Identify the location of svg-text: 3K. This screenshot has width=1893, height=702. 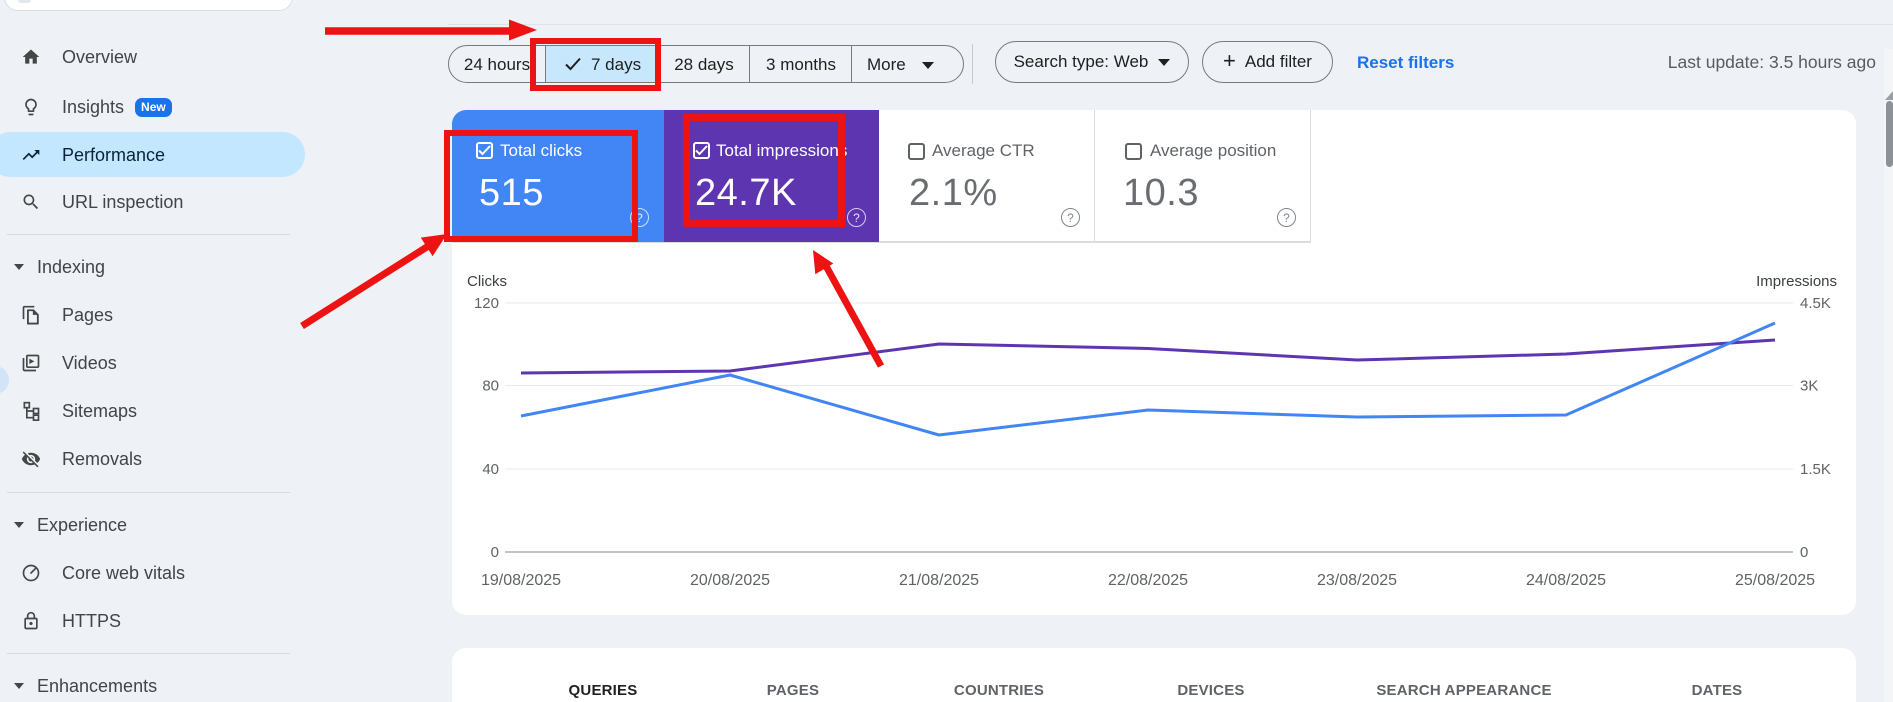
(1809, 386).